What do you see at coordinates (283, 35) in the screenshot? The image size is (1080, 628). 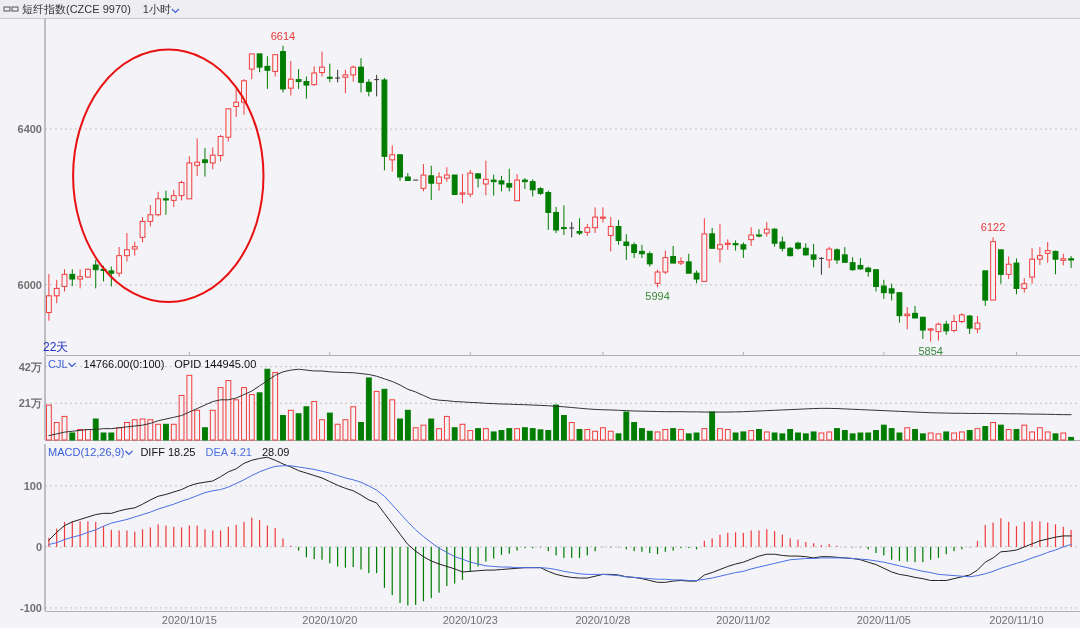 I see `annotation: 6614` at bounding box center [283, 35].